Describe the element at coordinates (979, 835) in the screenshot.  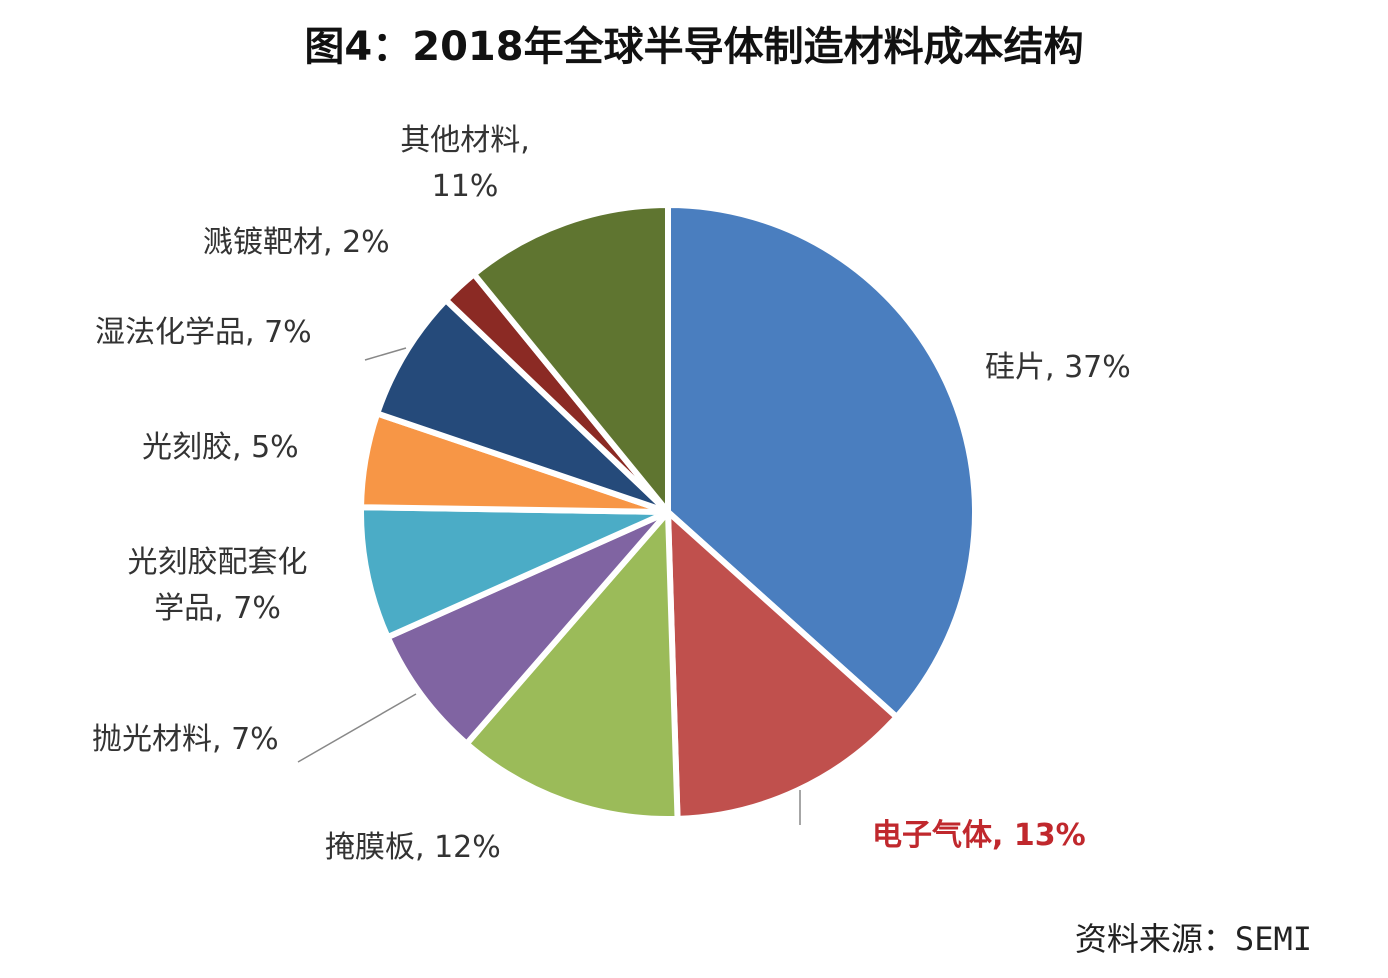
I see `label-electronic-gas: 电子气体, 13%` at that location.